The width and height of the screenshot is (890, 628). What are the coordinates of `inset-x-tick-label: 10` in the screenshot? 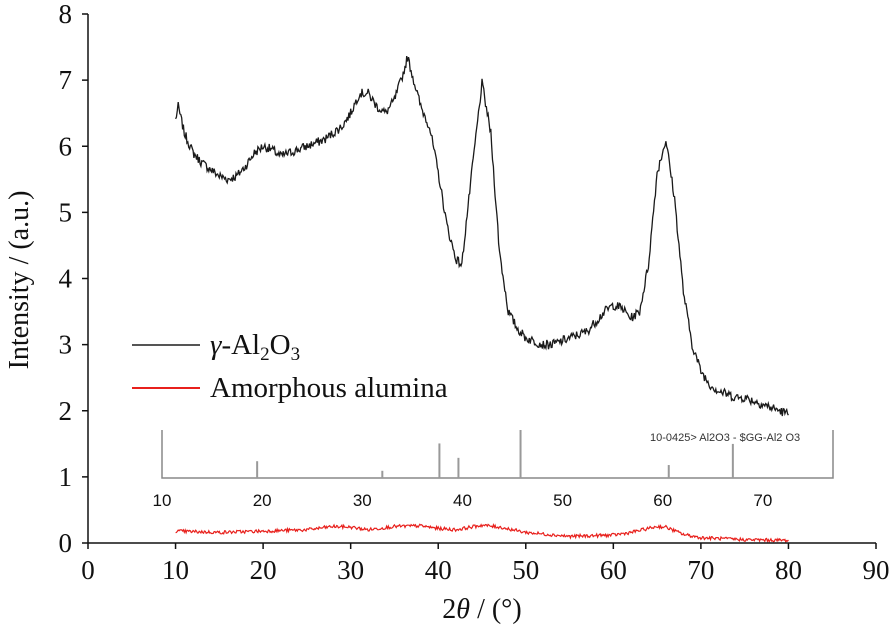 It's located at (162, 500).